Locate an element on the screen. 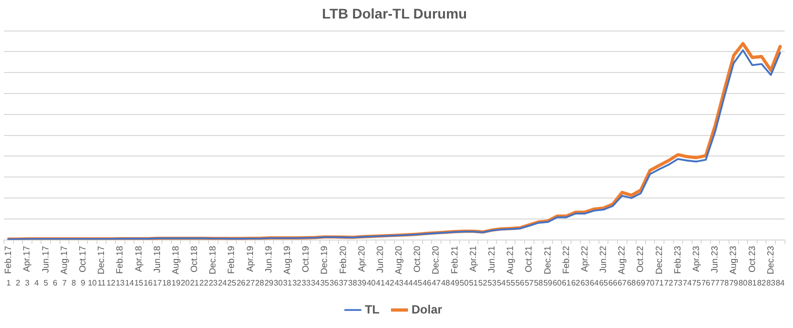  x2-tick-label: 1 is located at coordinates (9, 283).